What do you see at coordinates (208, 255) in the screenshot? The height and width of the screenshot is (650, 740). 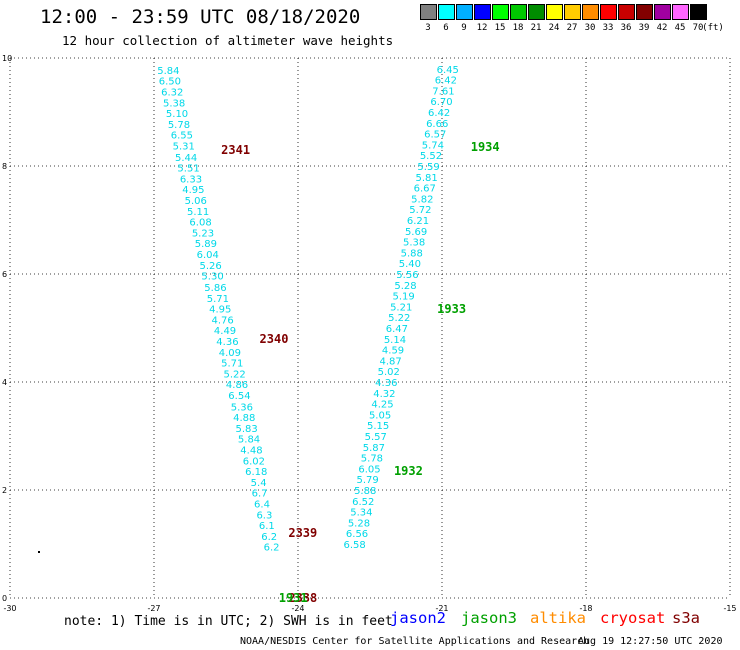 I see `wave-height-value: 6.04` at bounding box center [208, 255].